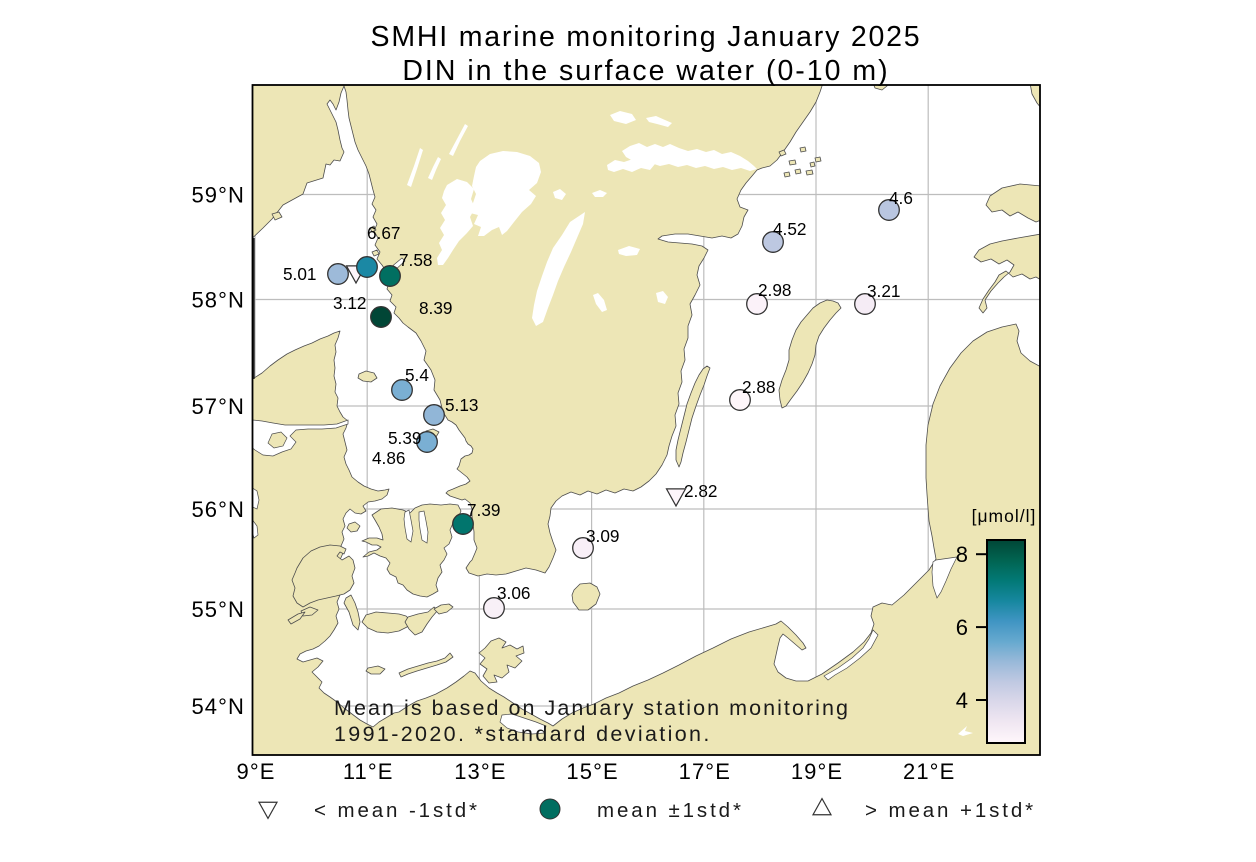 The height and width of the screenshot is (862, 1256). Describe the element at coordinates (218, 706) in the screenshot. I see `svg-text: 54°N` at that location.